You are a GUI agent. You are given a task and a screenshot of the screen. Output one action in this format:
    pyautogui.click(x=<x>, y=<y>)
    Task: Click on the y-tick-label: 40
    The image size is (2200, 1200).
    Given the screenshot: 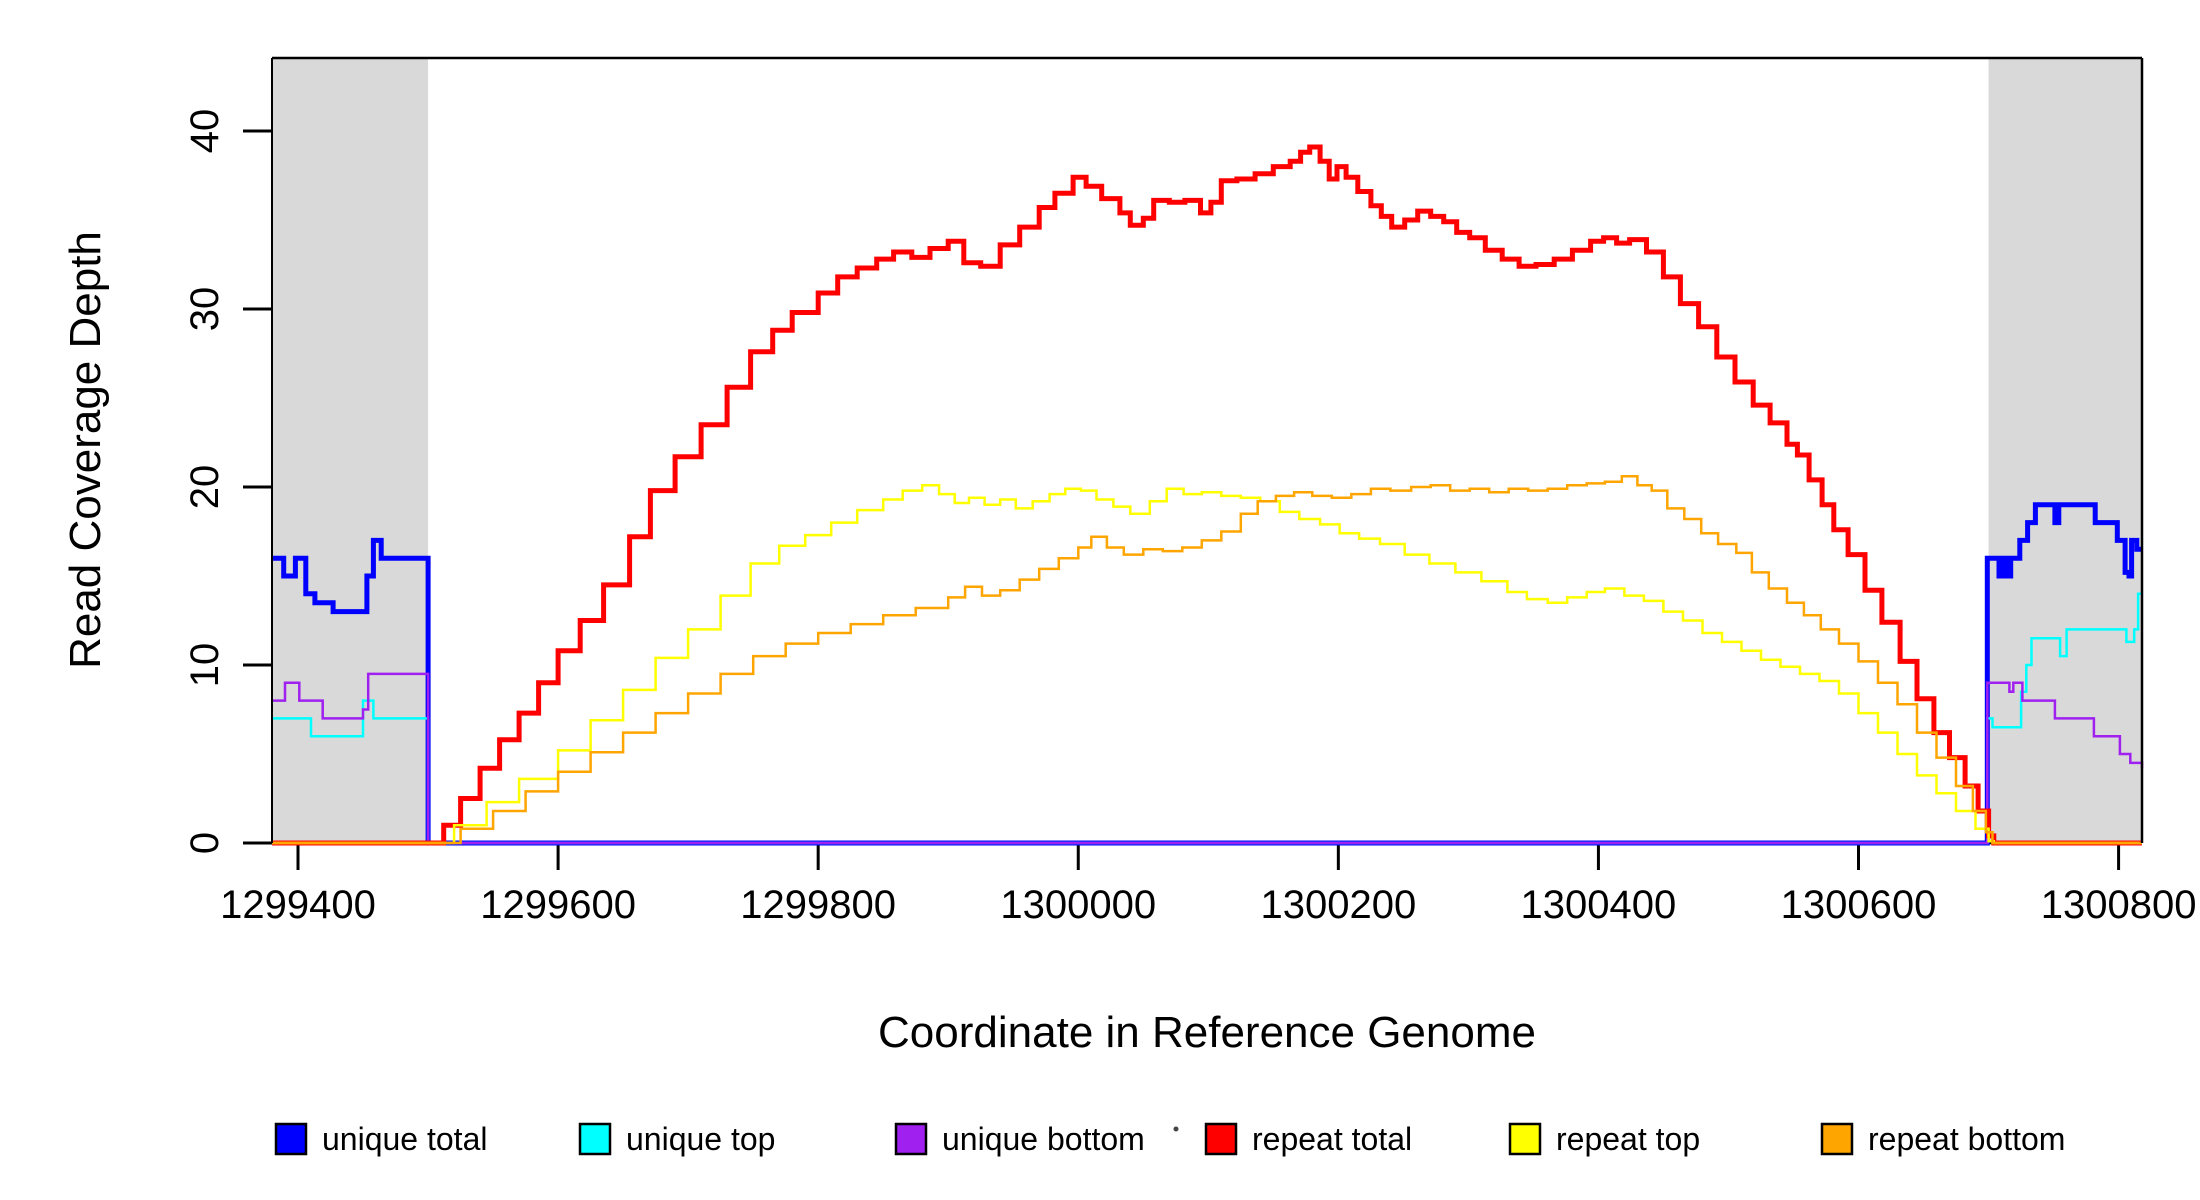 What is the action you would take?
    pyautogui.click(x=205, y=131)
    